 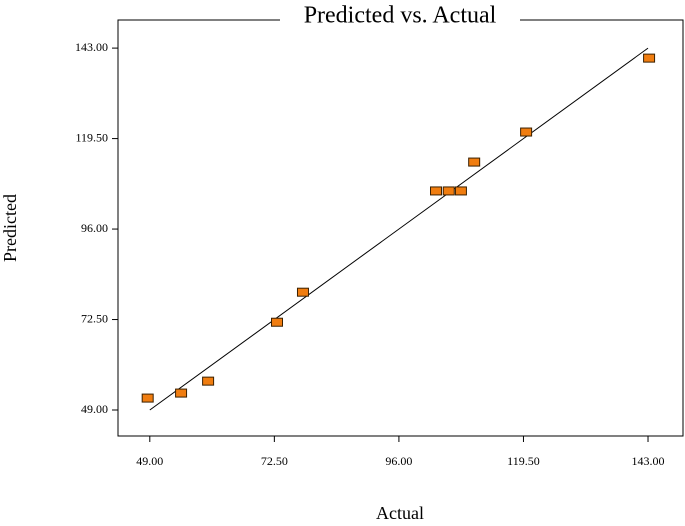 I want to click on x-tick-label: 96.00, so click(x=398, y=461).